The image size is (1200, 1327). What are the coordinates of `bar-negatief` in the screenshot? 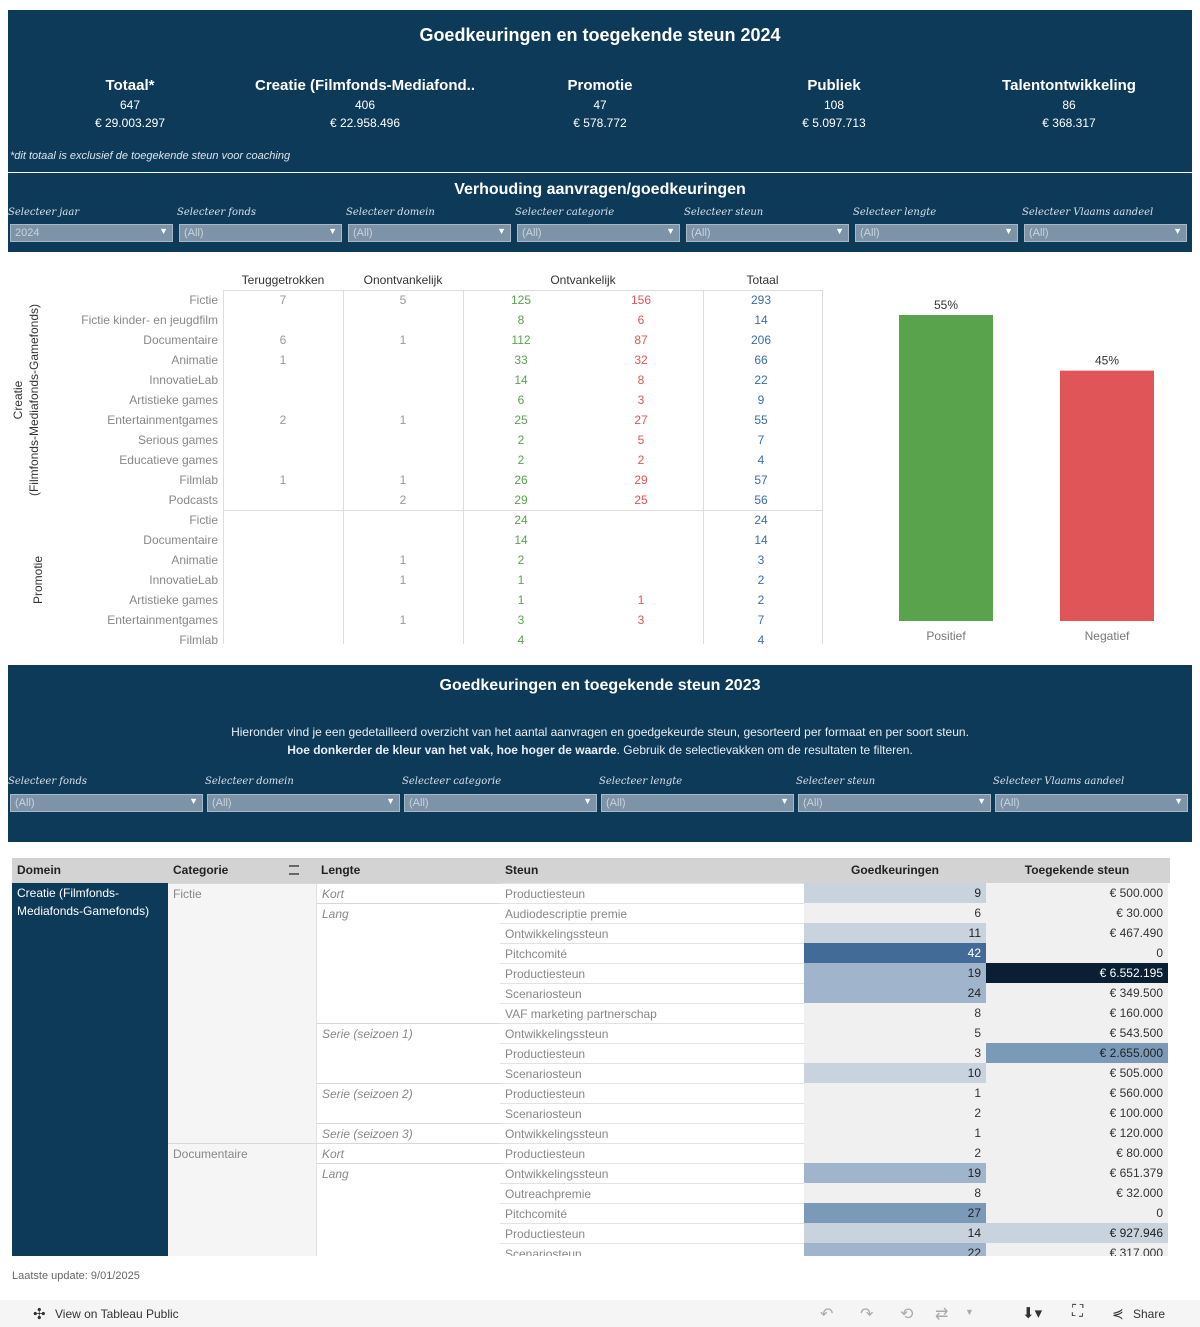 It's located at (1107, 495).